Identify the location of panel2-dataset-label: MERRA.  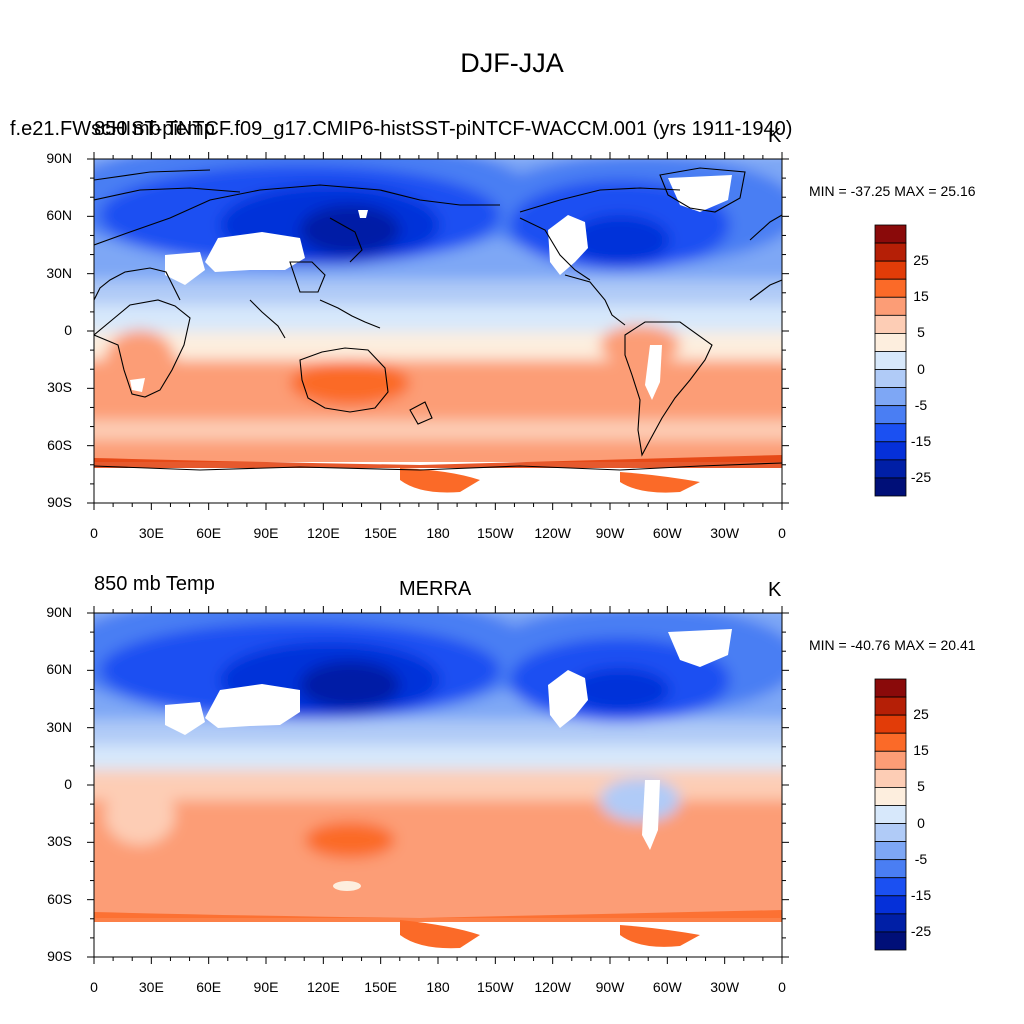
(435, 589).